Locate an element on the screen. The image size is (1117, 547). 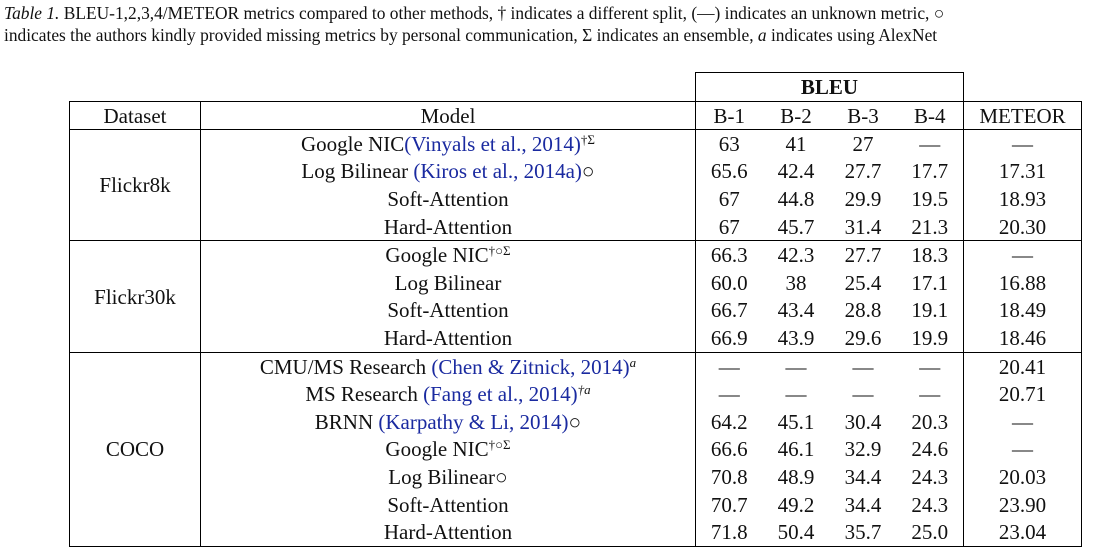
value-cell: 71.8 is located at coordinates (729, 532).